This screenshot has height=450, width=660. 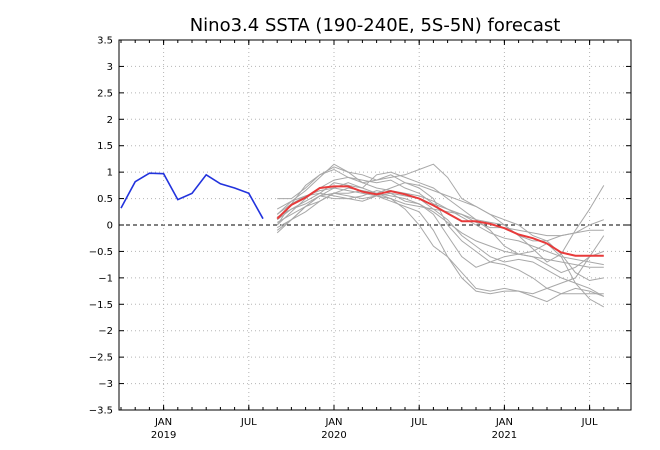 I want to click on chart-title: Nino3.4 SSTA (190-240E, 5S-5N) forecast, so click(x=375, y=25).